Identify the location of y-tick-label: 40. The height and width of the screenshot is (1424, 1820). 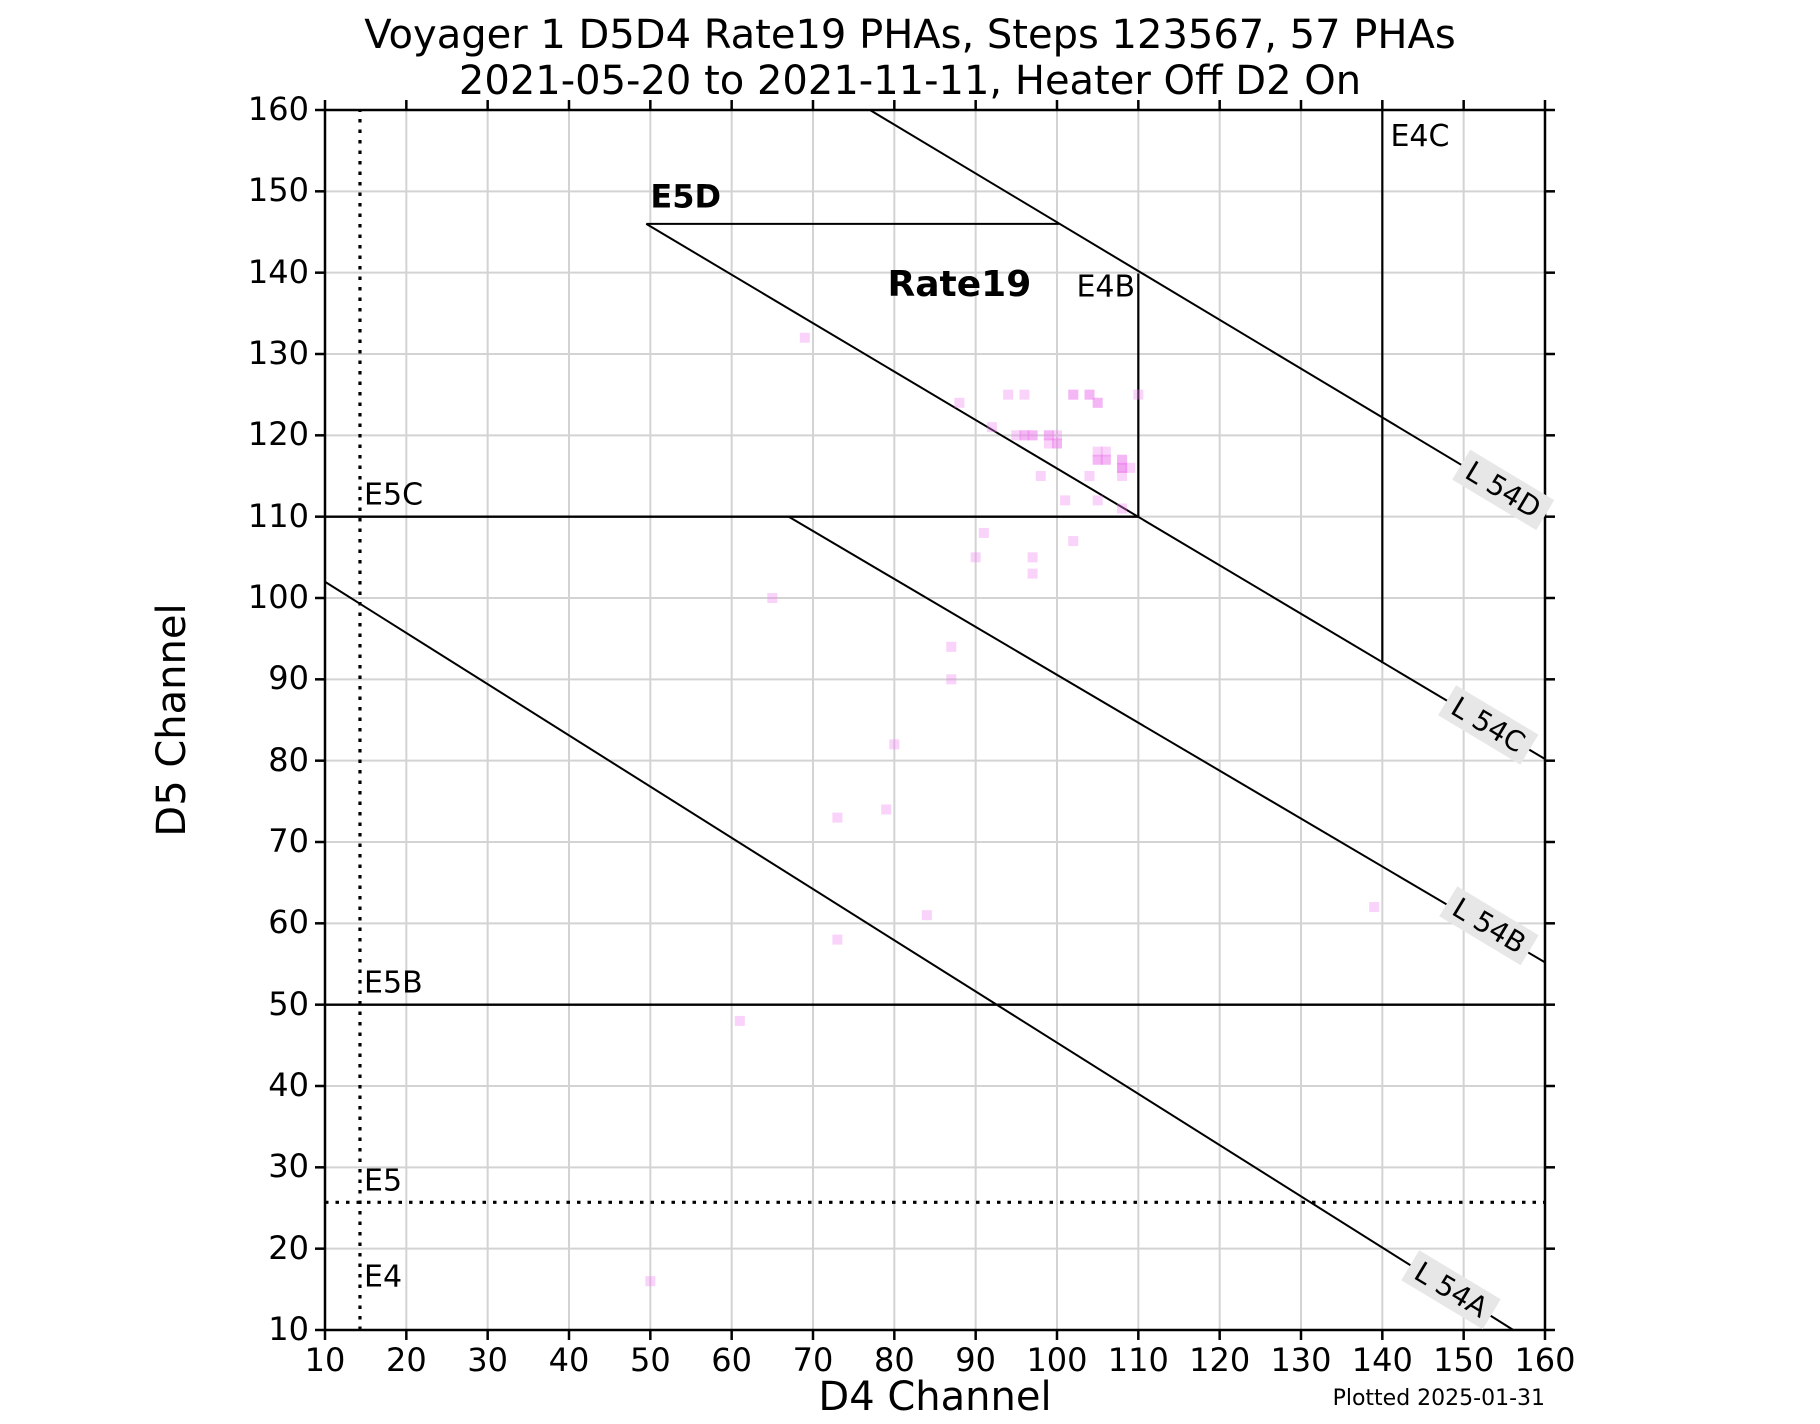
(288, 1085).